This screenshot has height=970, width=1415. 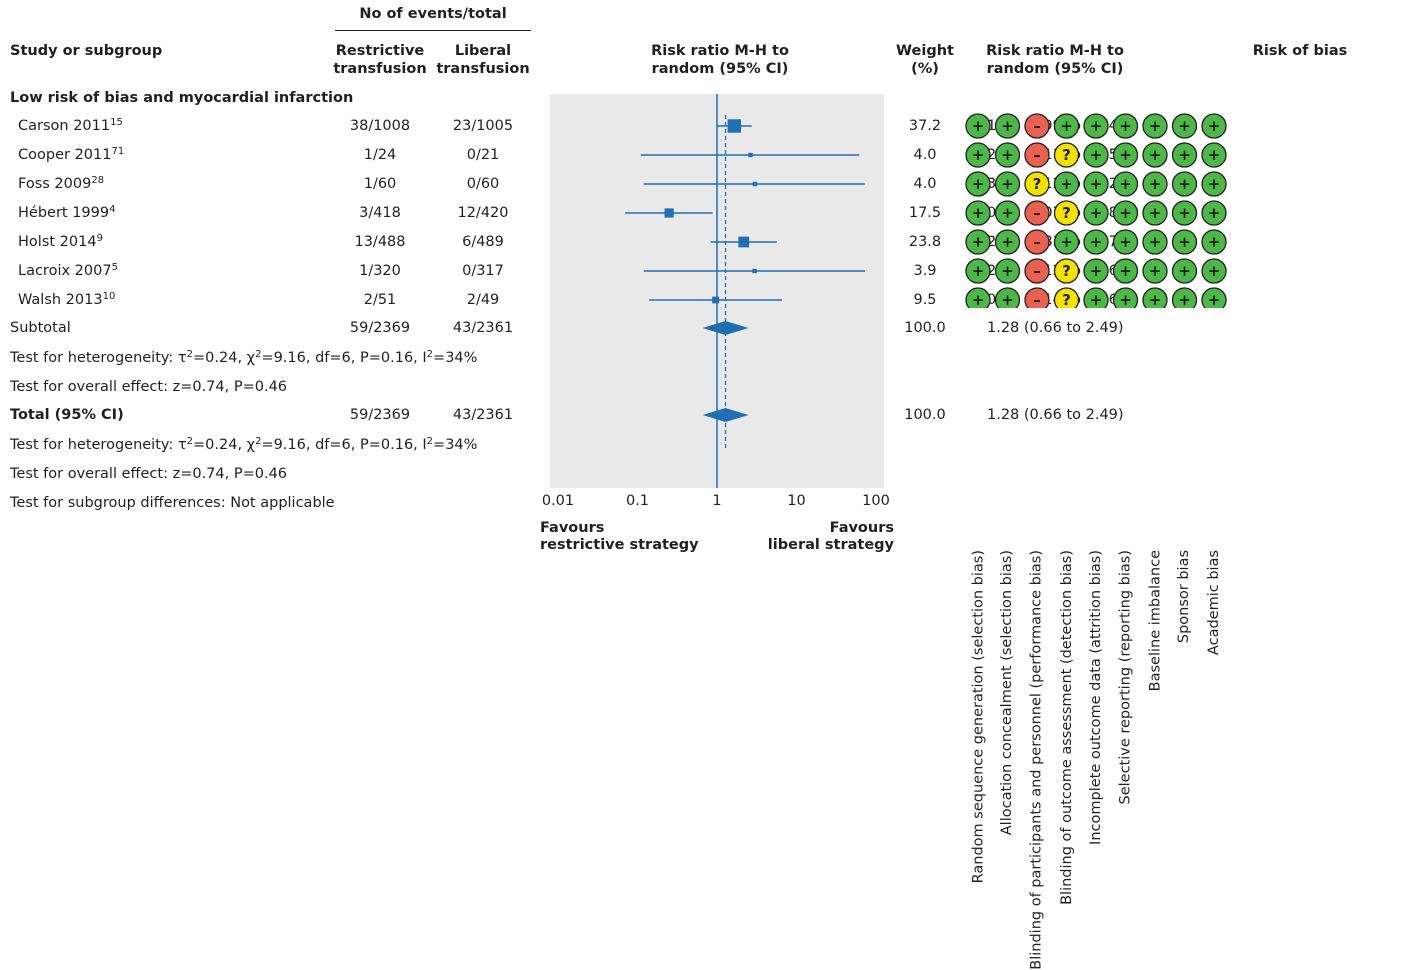 I want to click on study-header: Study or subgroup, so click(x=86, y=51).